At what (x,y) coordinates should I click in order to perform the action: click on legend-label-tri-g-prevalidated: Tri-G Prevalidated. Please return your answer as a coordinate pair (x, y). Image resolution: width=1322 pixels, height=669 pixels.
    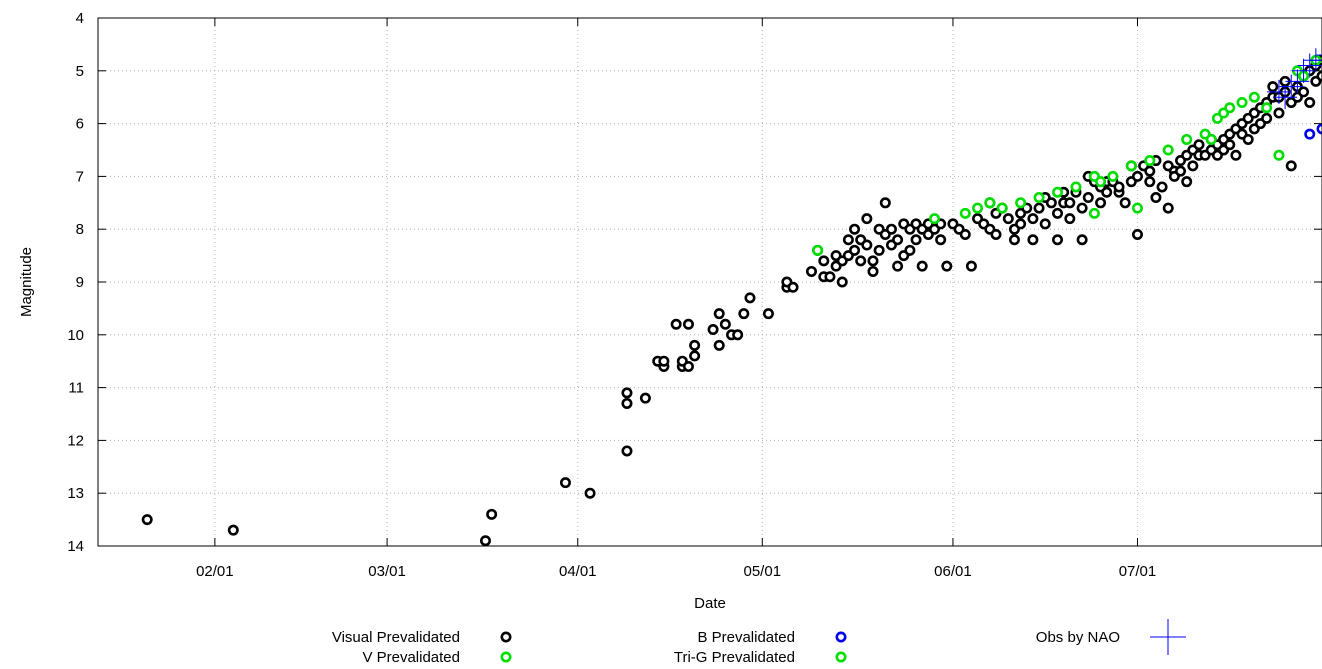
    Looking at the image, I should click on (734, 657).